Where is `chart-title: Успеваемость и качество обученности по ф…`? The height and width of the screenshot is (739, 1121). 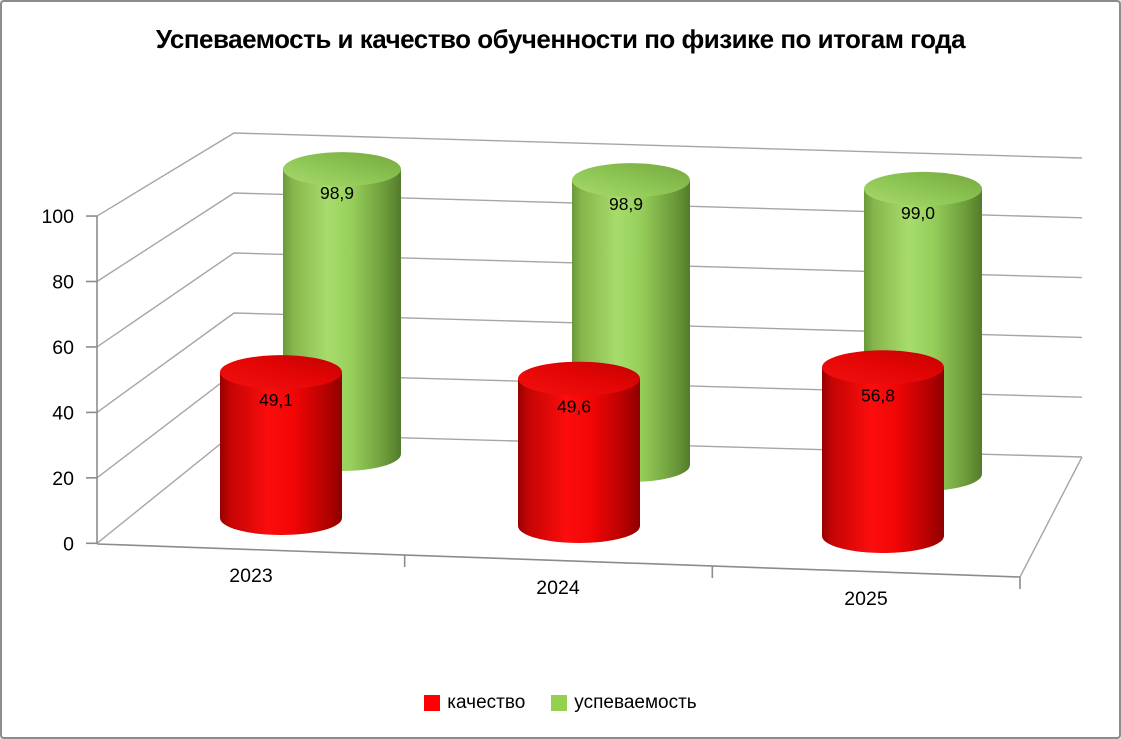 chart-title: Успеваемость и качество обученности по ф… is located at coordinates (560, 39).